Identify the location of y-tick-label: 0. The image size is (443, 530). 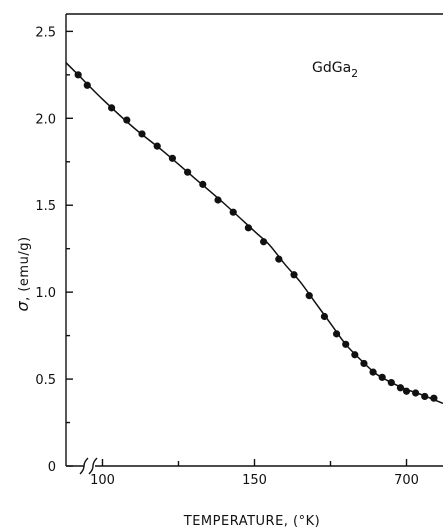
(52, 467).